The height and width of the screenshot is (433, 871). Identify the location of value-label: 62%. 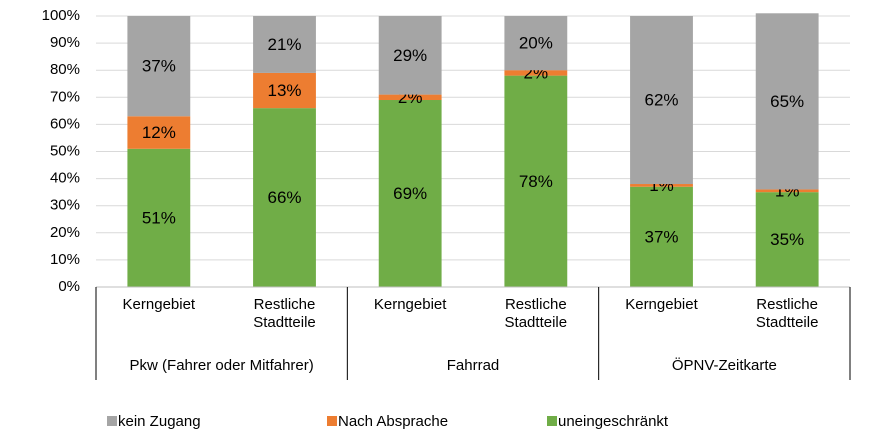
(661, 99).